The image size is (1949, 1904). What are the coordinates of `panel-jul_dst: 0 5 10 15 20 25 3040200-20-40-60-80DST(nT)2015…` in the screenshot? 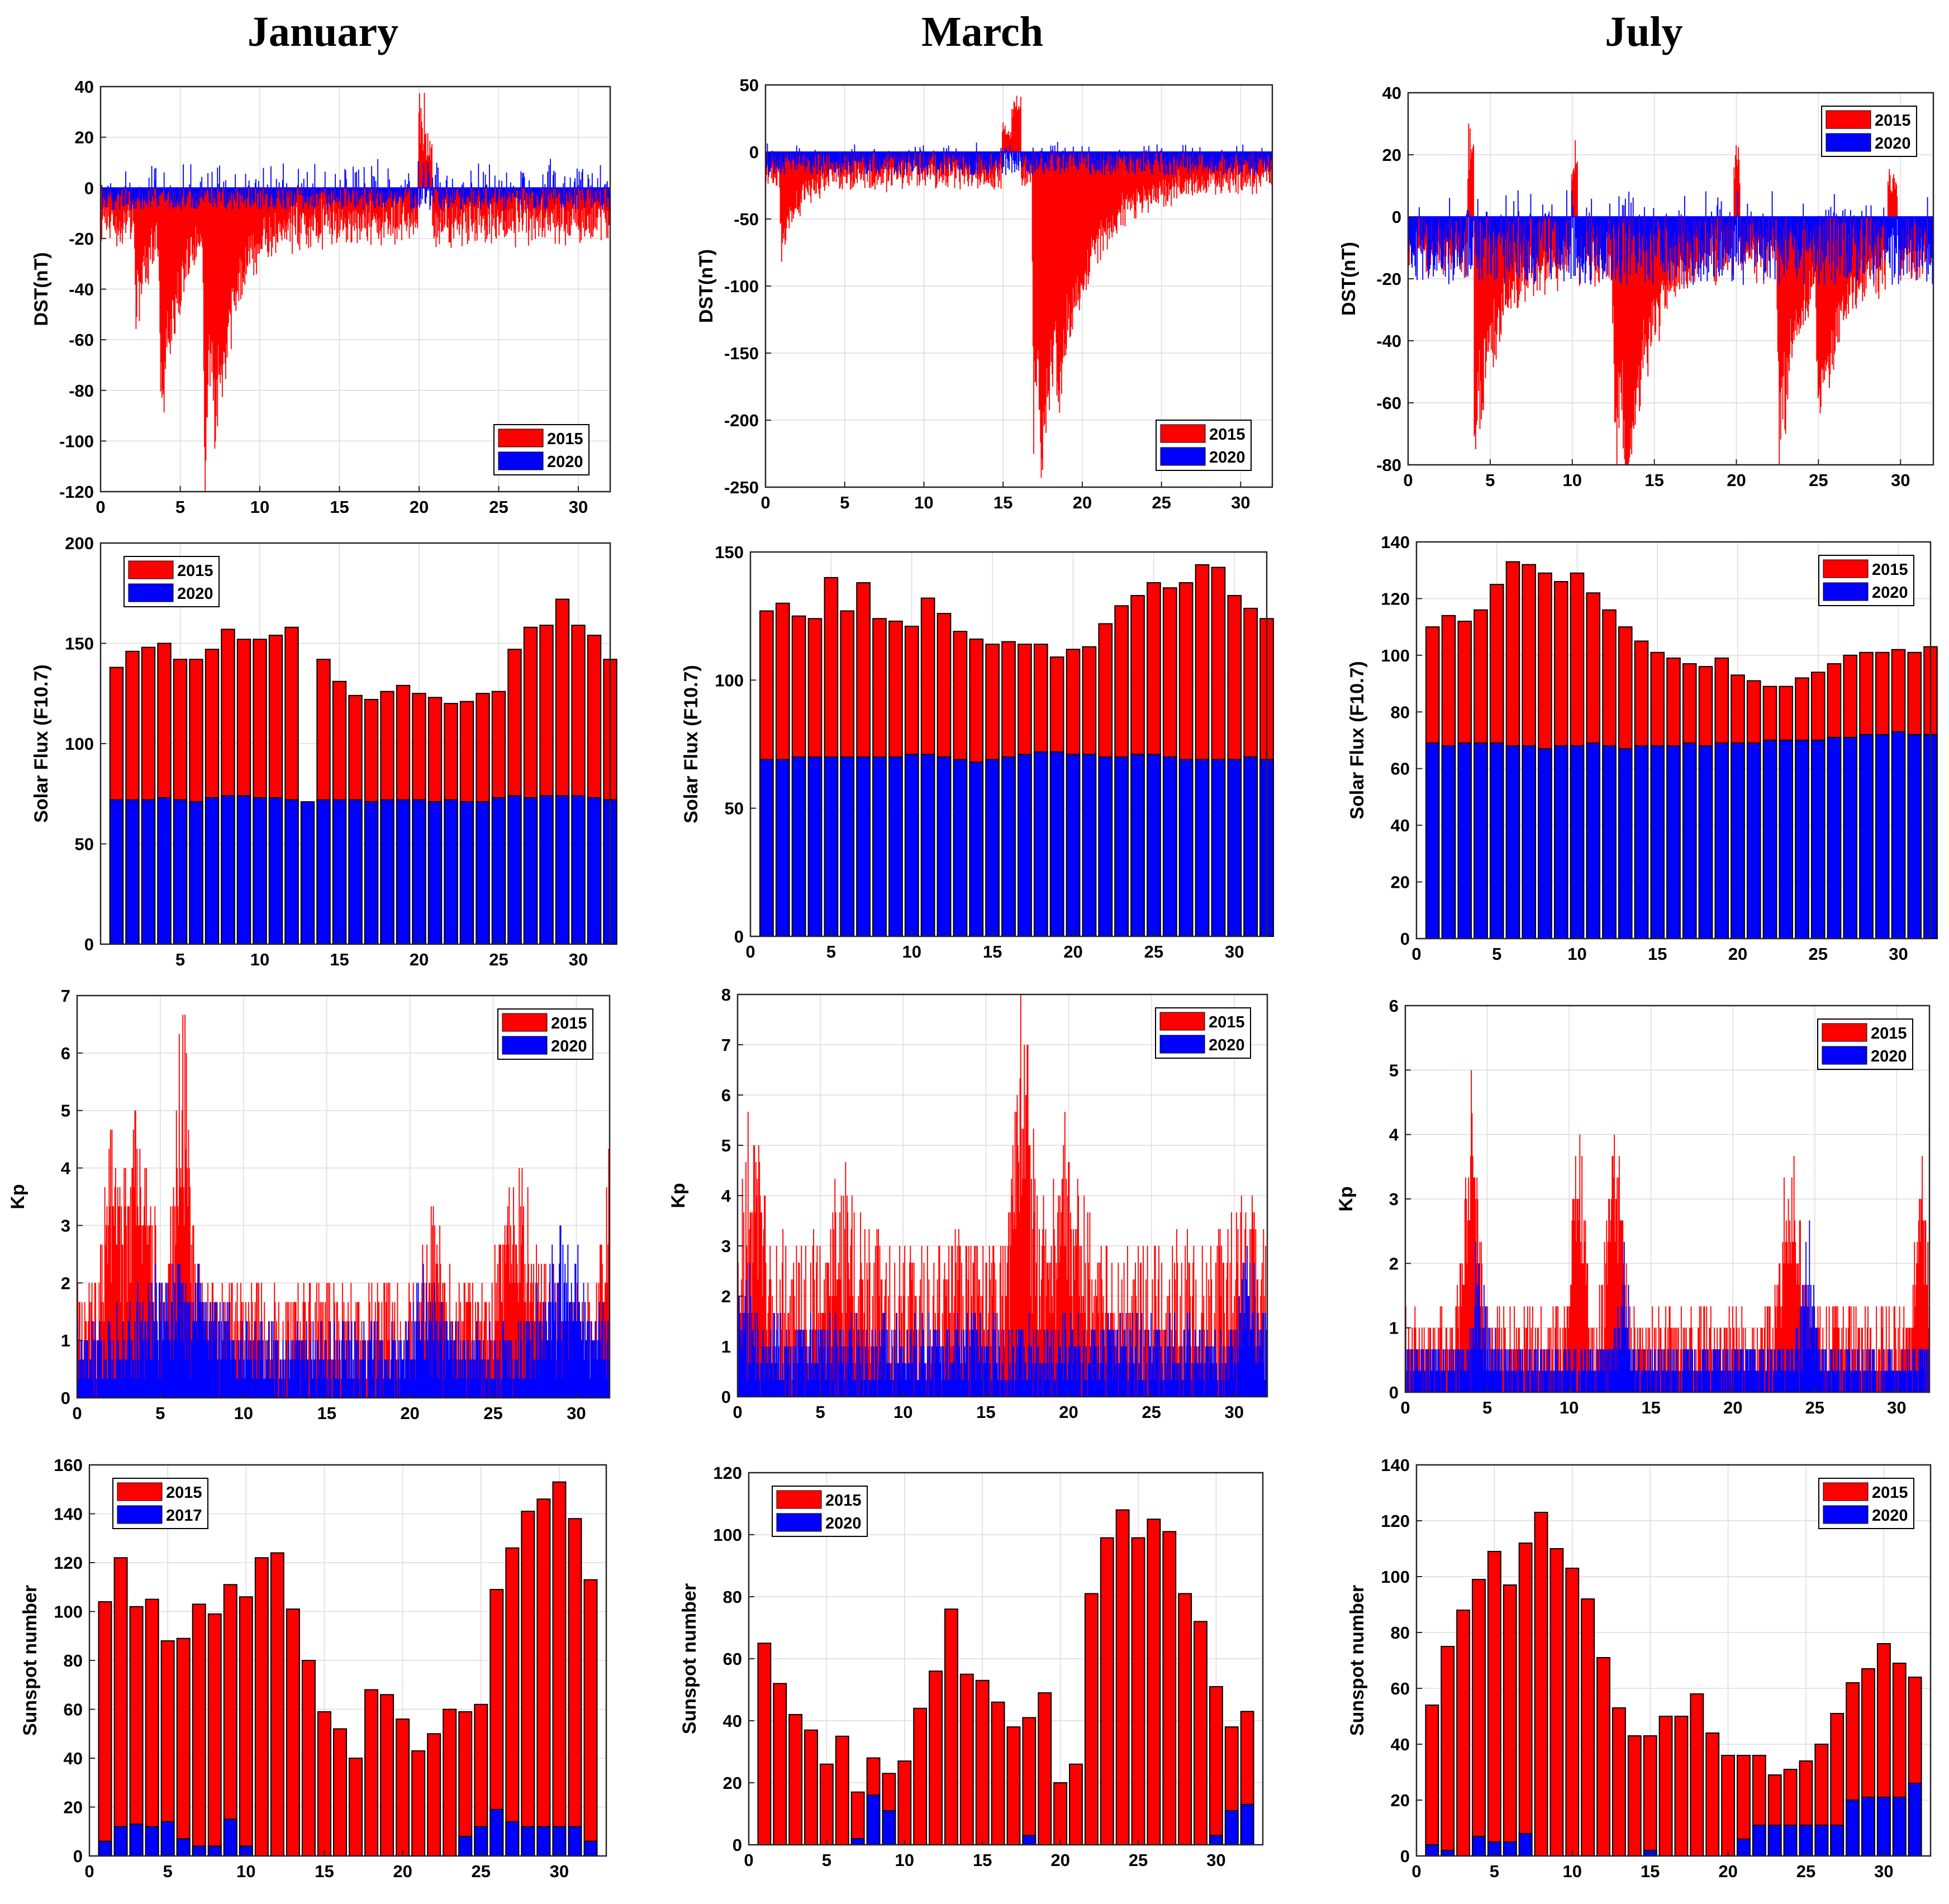 It's located at (1636, 286).